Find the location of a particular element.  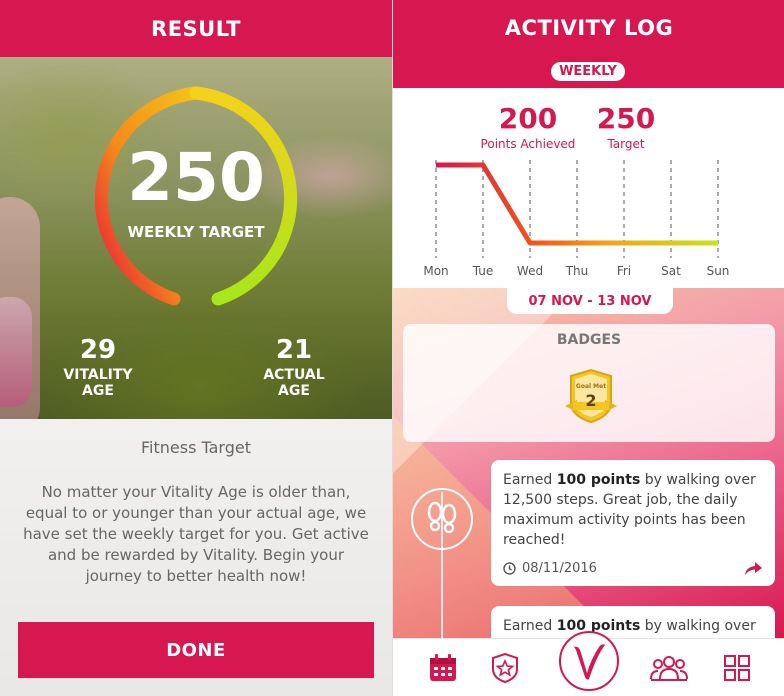

points-achieved: 200 Points Achieved is located at coordinates (528, 126).